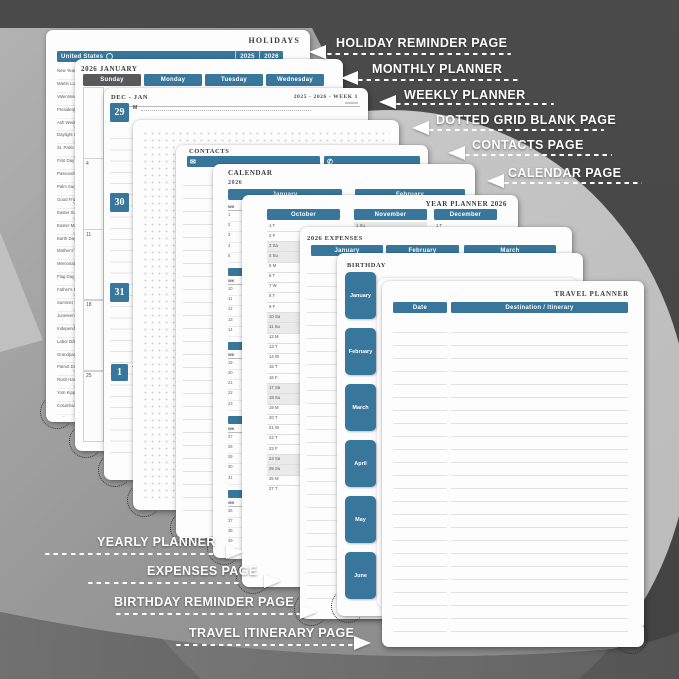 The width and height of the screenshot is (679, 679). I want to click on week-numbers: 10 11 12 13 14, so click(241, 311).